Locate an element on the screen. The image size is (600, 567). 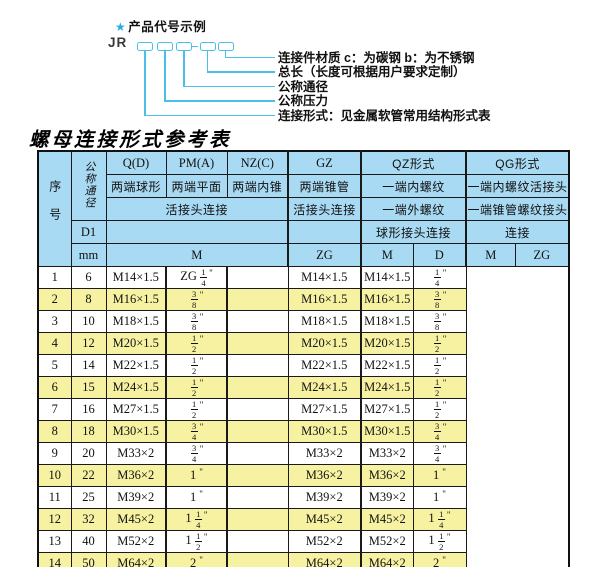
header-cell: 活接头连接 is located at coordinates (324, 209).